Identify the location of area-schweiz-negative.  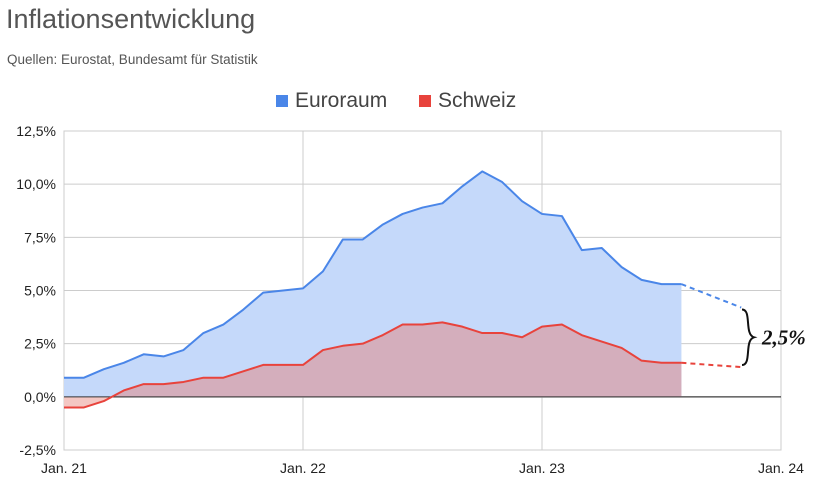
(88, 402).